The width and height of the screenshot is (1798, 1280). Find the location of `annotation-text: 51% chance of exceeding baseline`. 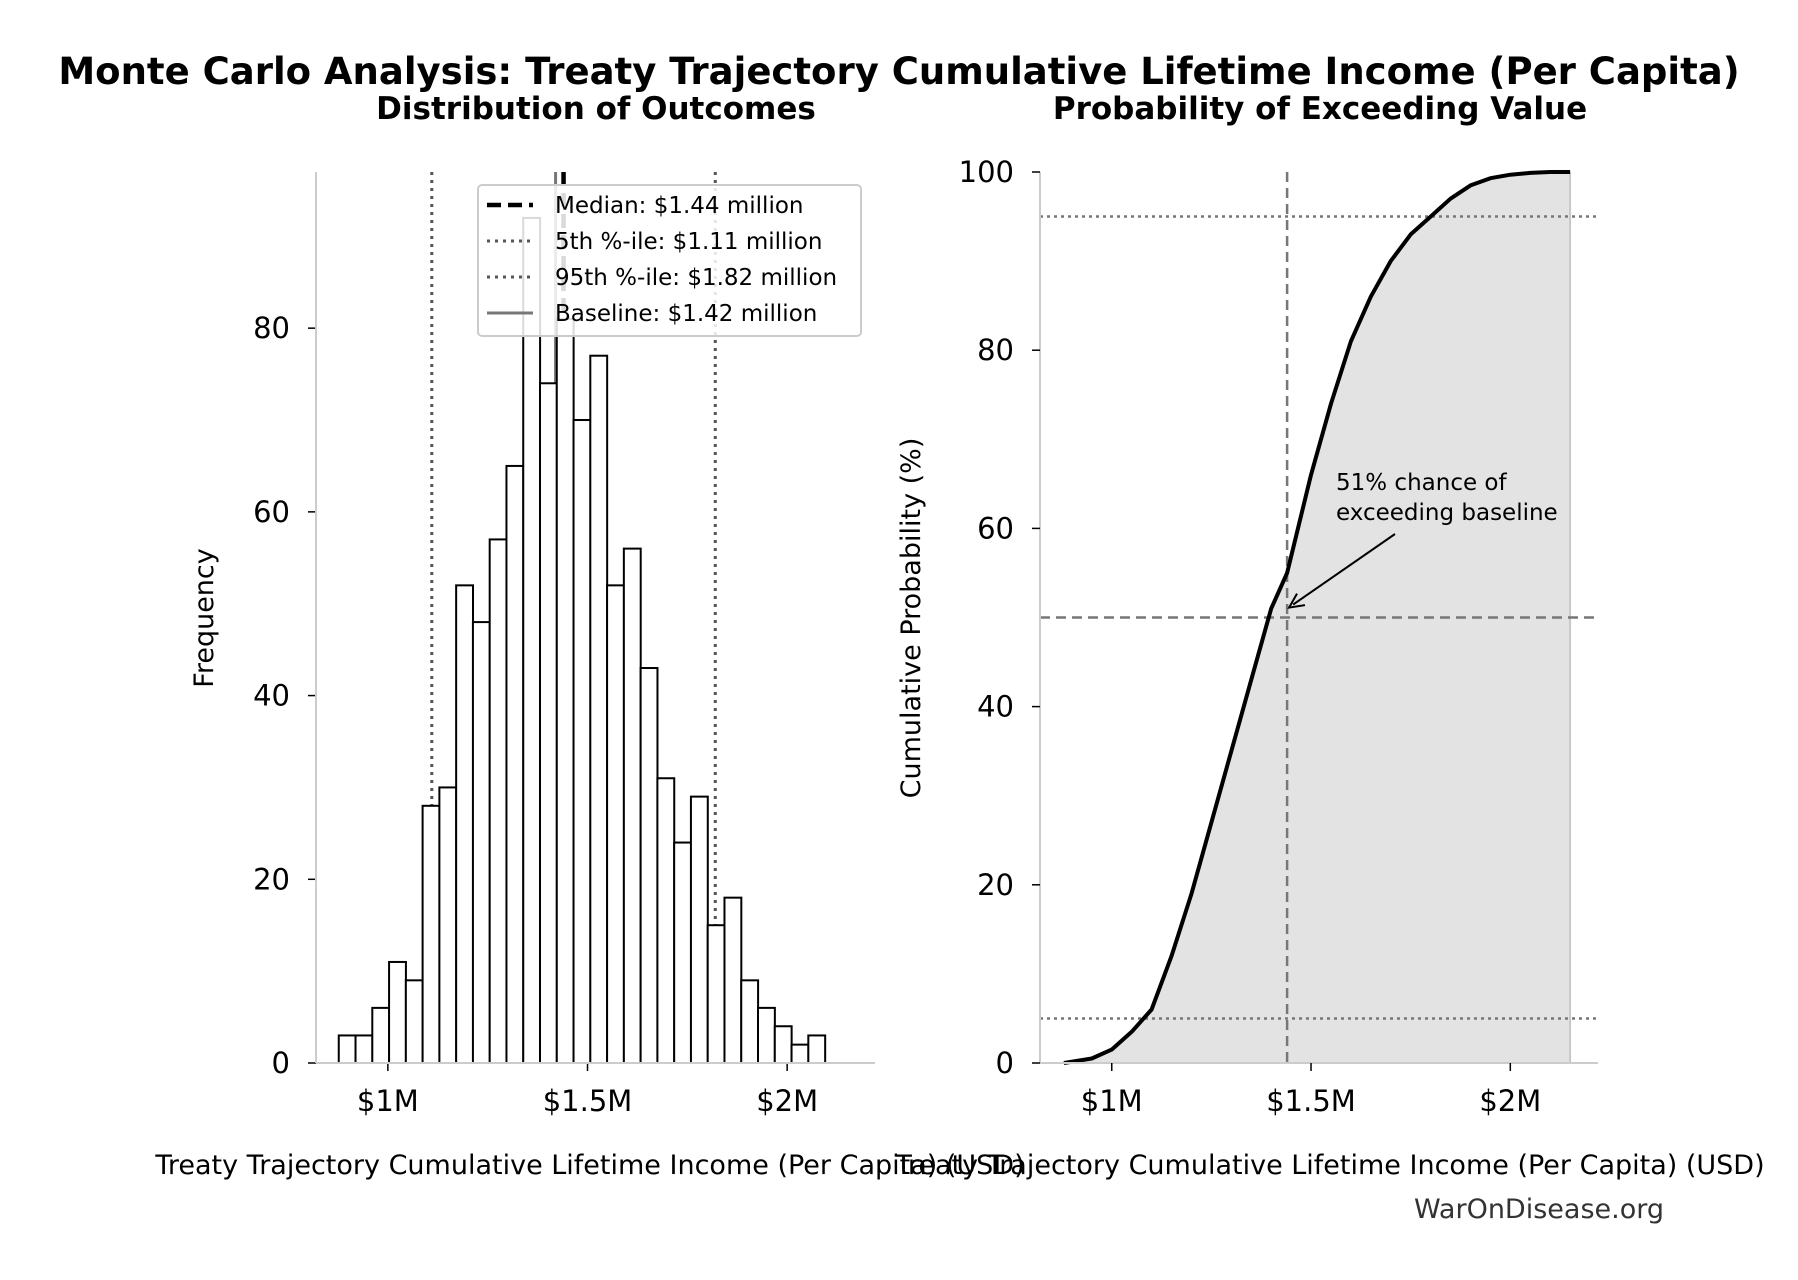

annotation-text: 51% chance of exceeding baseline is located at coordinates (1447, 498).